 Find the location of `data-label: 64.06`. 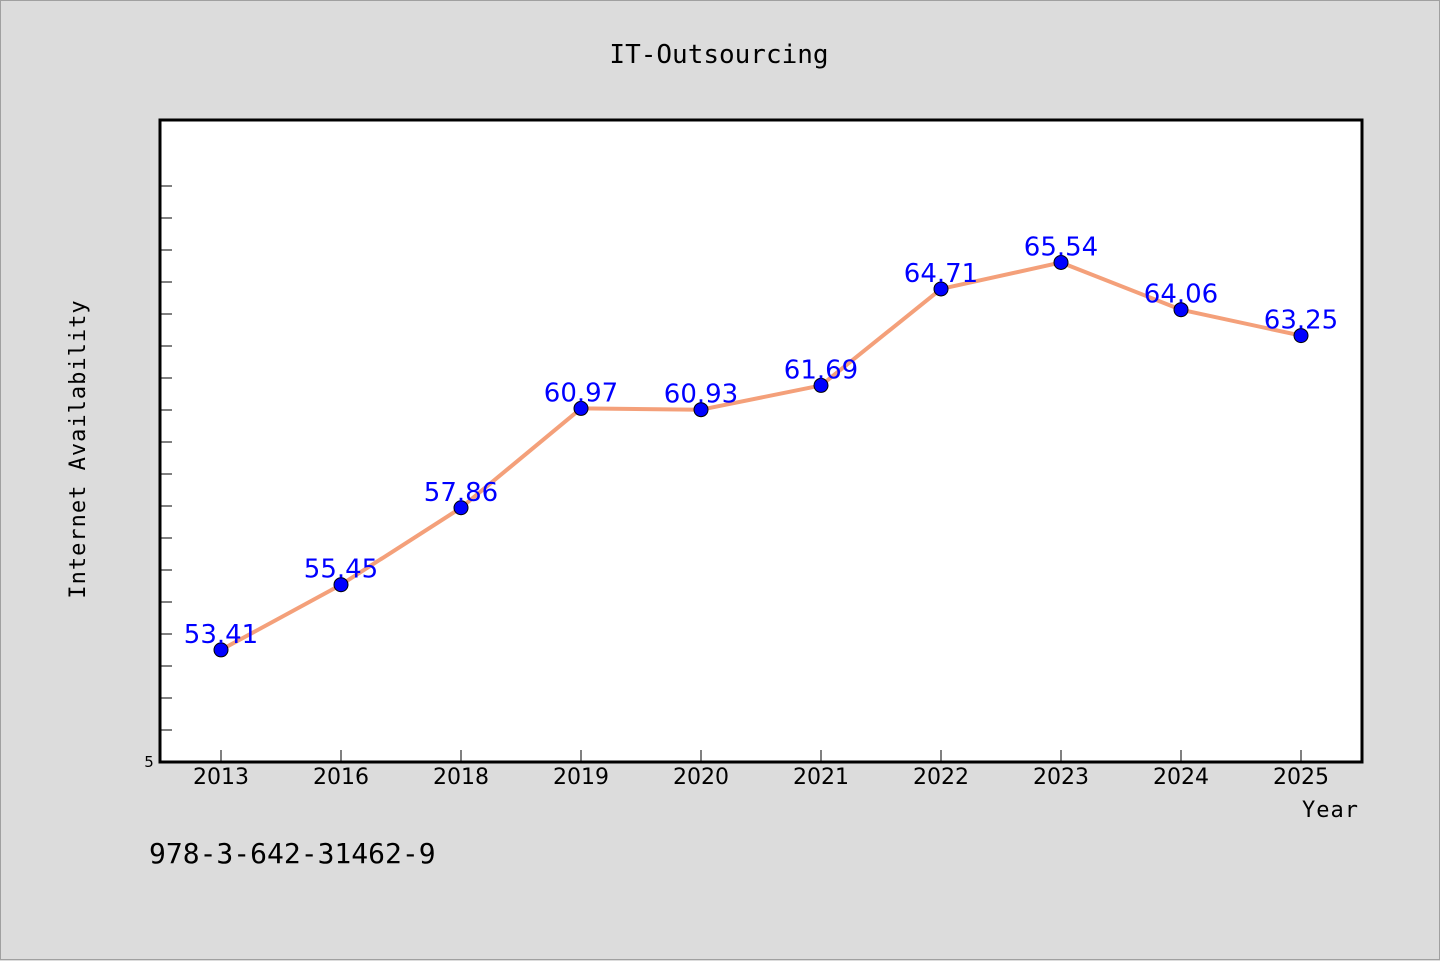

data-label: 64.06 is located at coordinates (1181, 295).